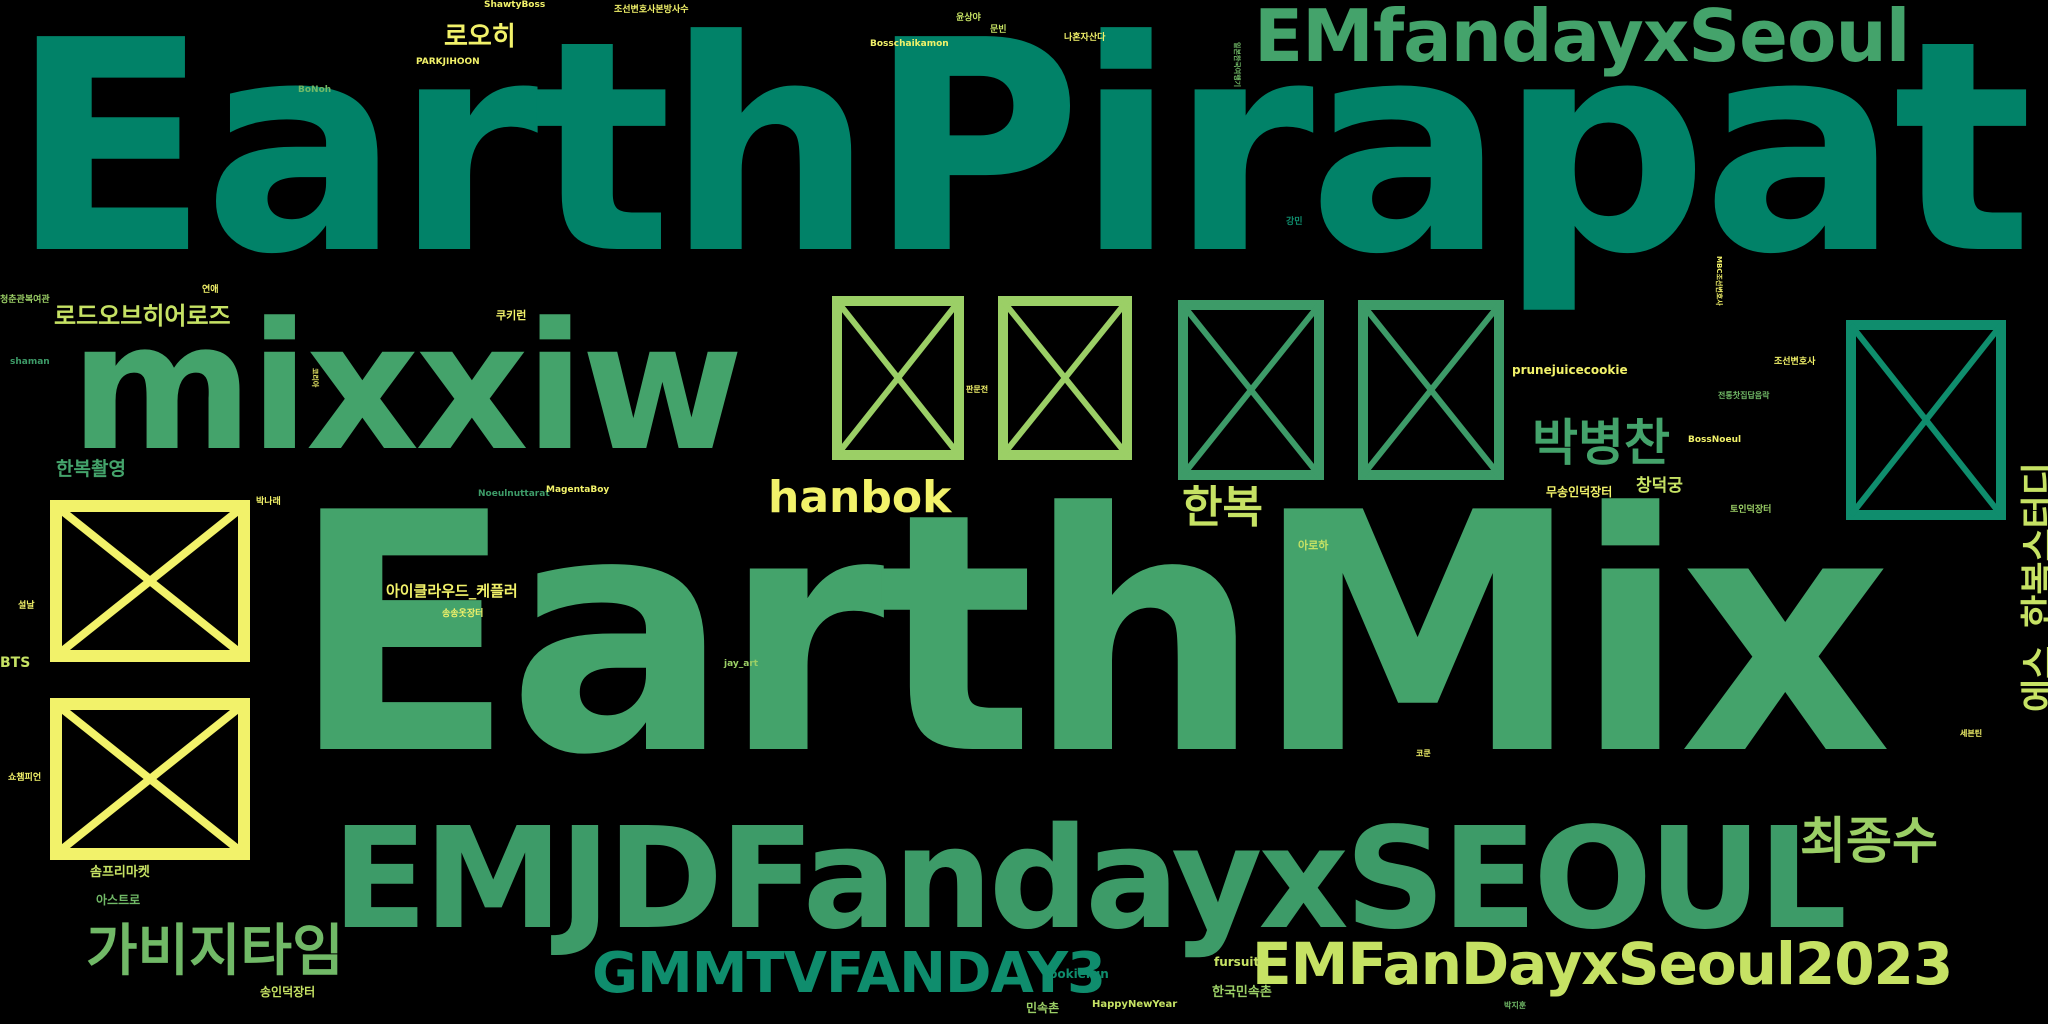 The image size is (2048, 1024). Describe the element at coordinates (30, 362) in the screenshot. I see `word-shaman: shaman` at that location.